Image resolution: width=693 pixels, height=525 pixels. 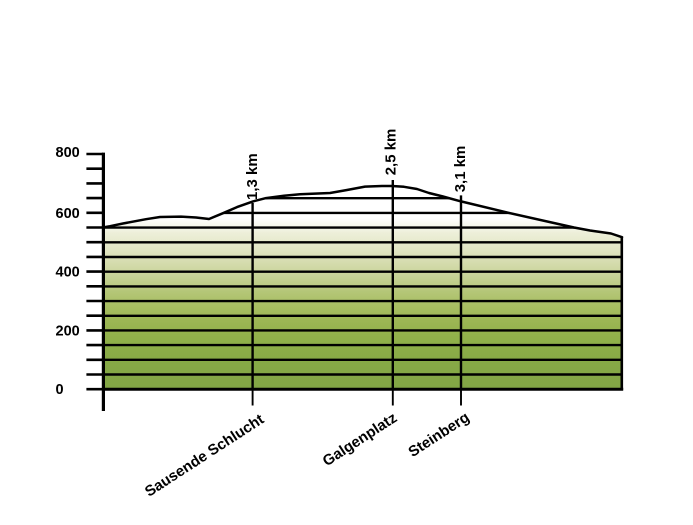 I want to click on svg-text: Galgenplatz, so click(x=360, y=439).